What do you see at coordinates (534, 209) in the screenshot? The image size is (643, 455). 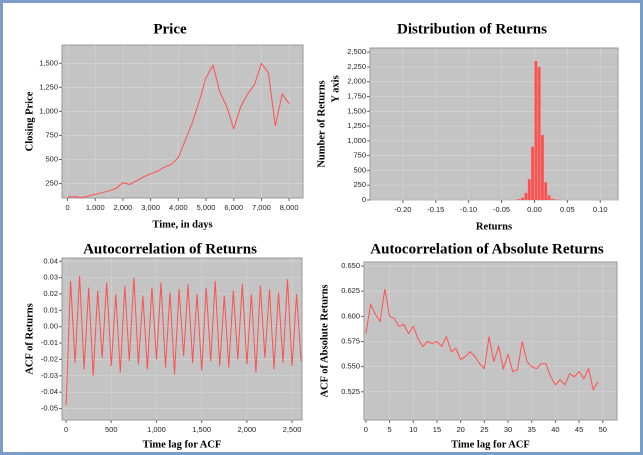 I see `x-tick-label: 0.00` at bounding box center [534, 209].